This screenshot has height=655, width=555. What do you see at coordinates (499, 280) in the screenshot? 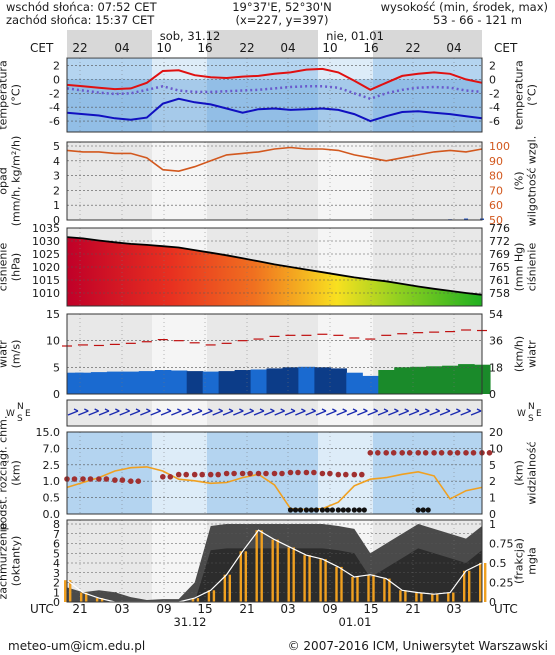
I see `y-tick-label: 761` at bounding box center [499, 280].